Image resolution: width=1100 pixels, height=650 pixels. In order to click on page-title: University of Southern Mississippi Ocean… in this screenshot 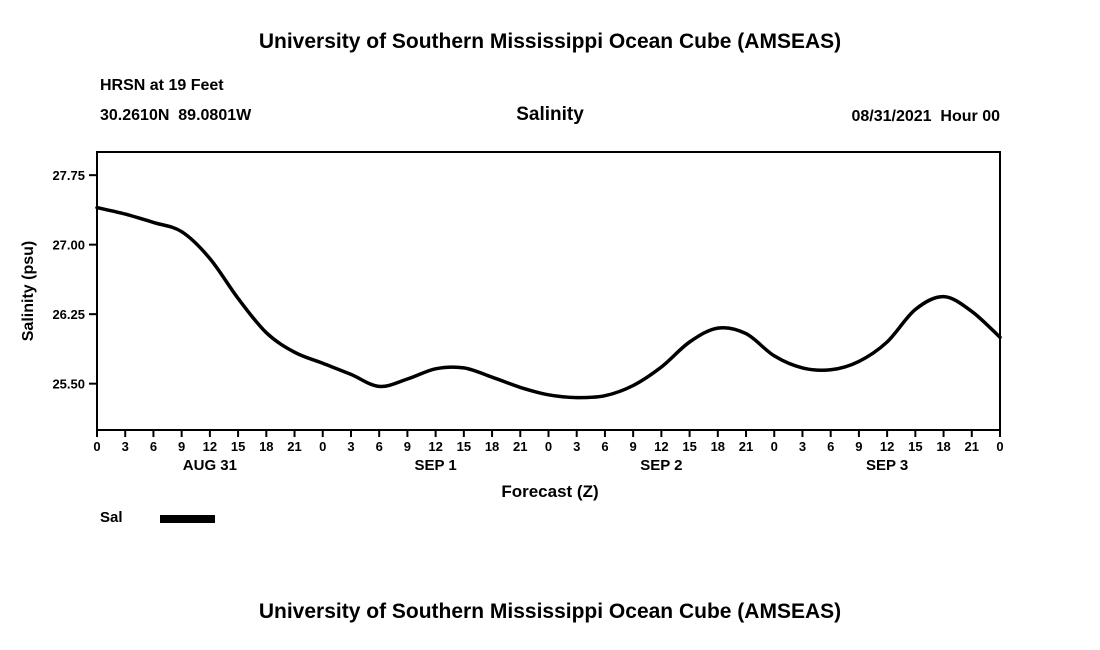, I will do `click(550, 41)`.